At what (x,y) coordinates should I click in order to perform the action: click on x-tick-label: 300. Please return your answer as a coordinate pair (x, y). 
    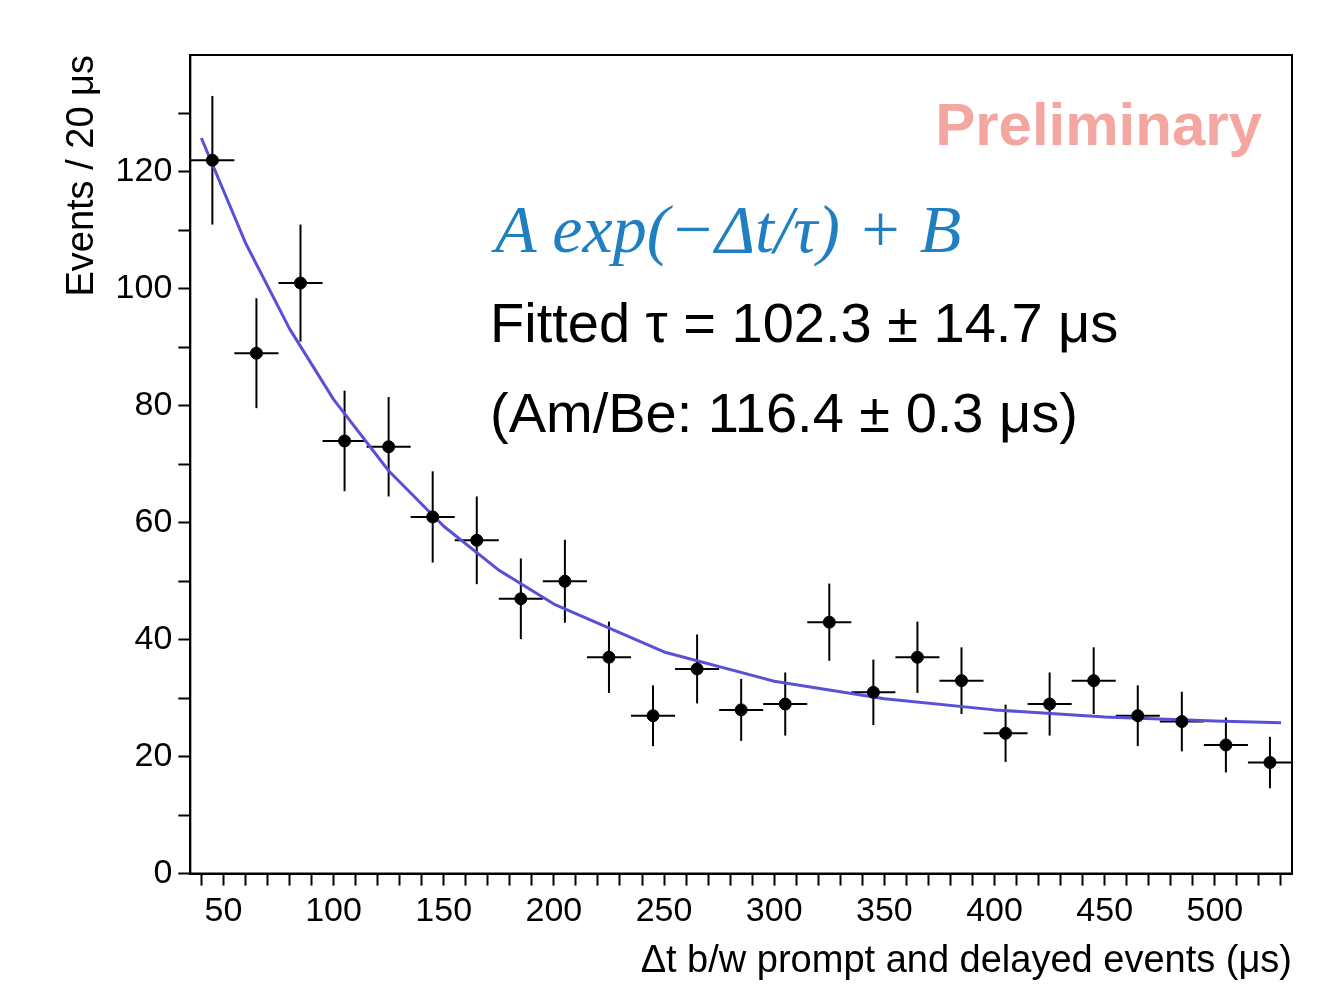
    Looking at the image, I should click on (774, 909).